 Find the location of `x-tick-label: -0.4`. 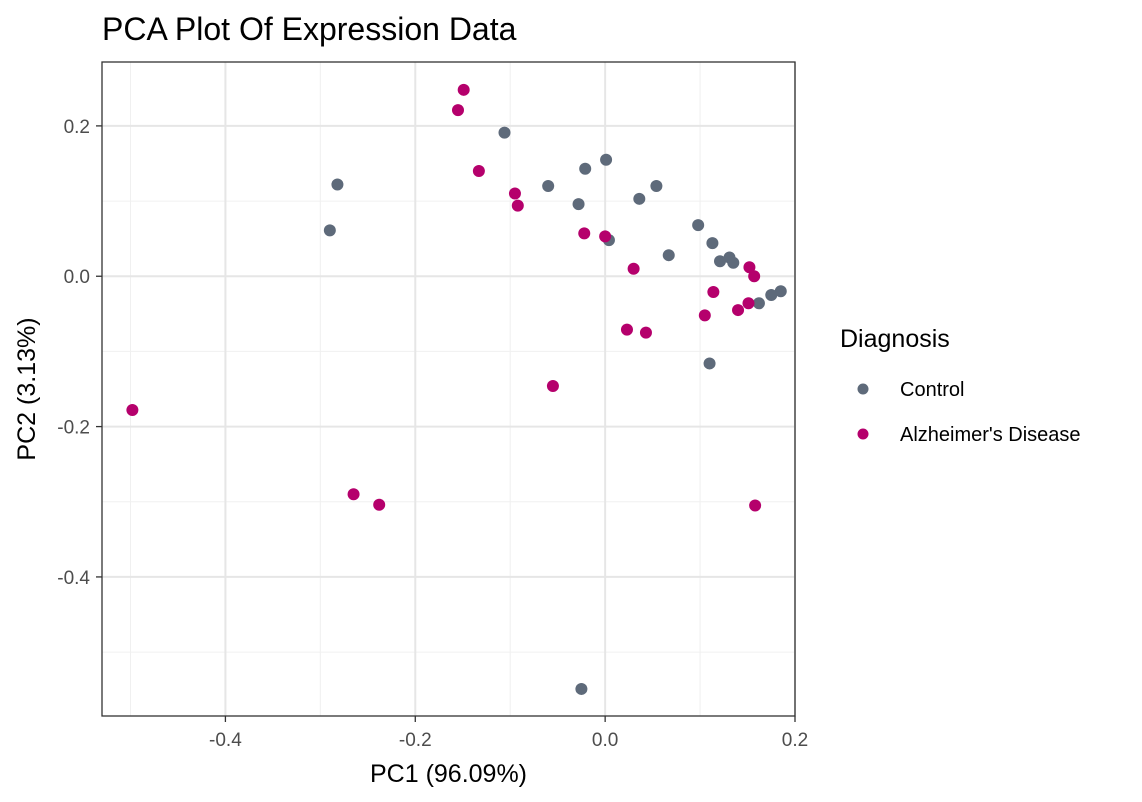

x-tick-label: -0.4 is located at coordinates (225, 740).